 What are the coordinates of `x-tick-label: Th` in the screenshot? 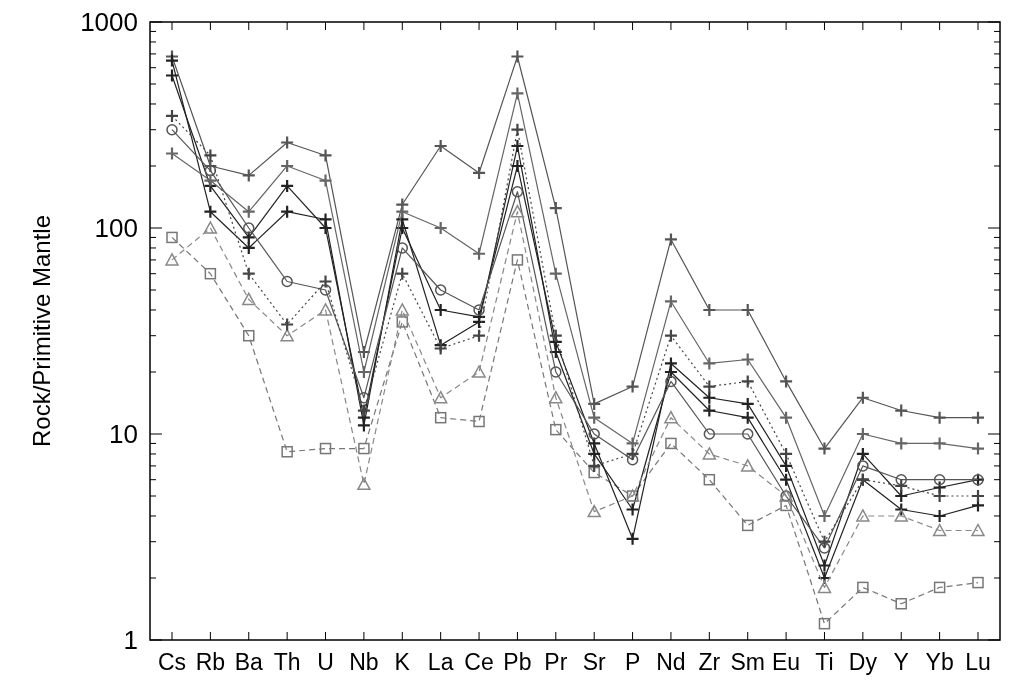 It's located at (287, 662).